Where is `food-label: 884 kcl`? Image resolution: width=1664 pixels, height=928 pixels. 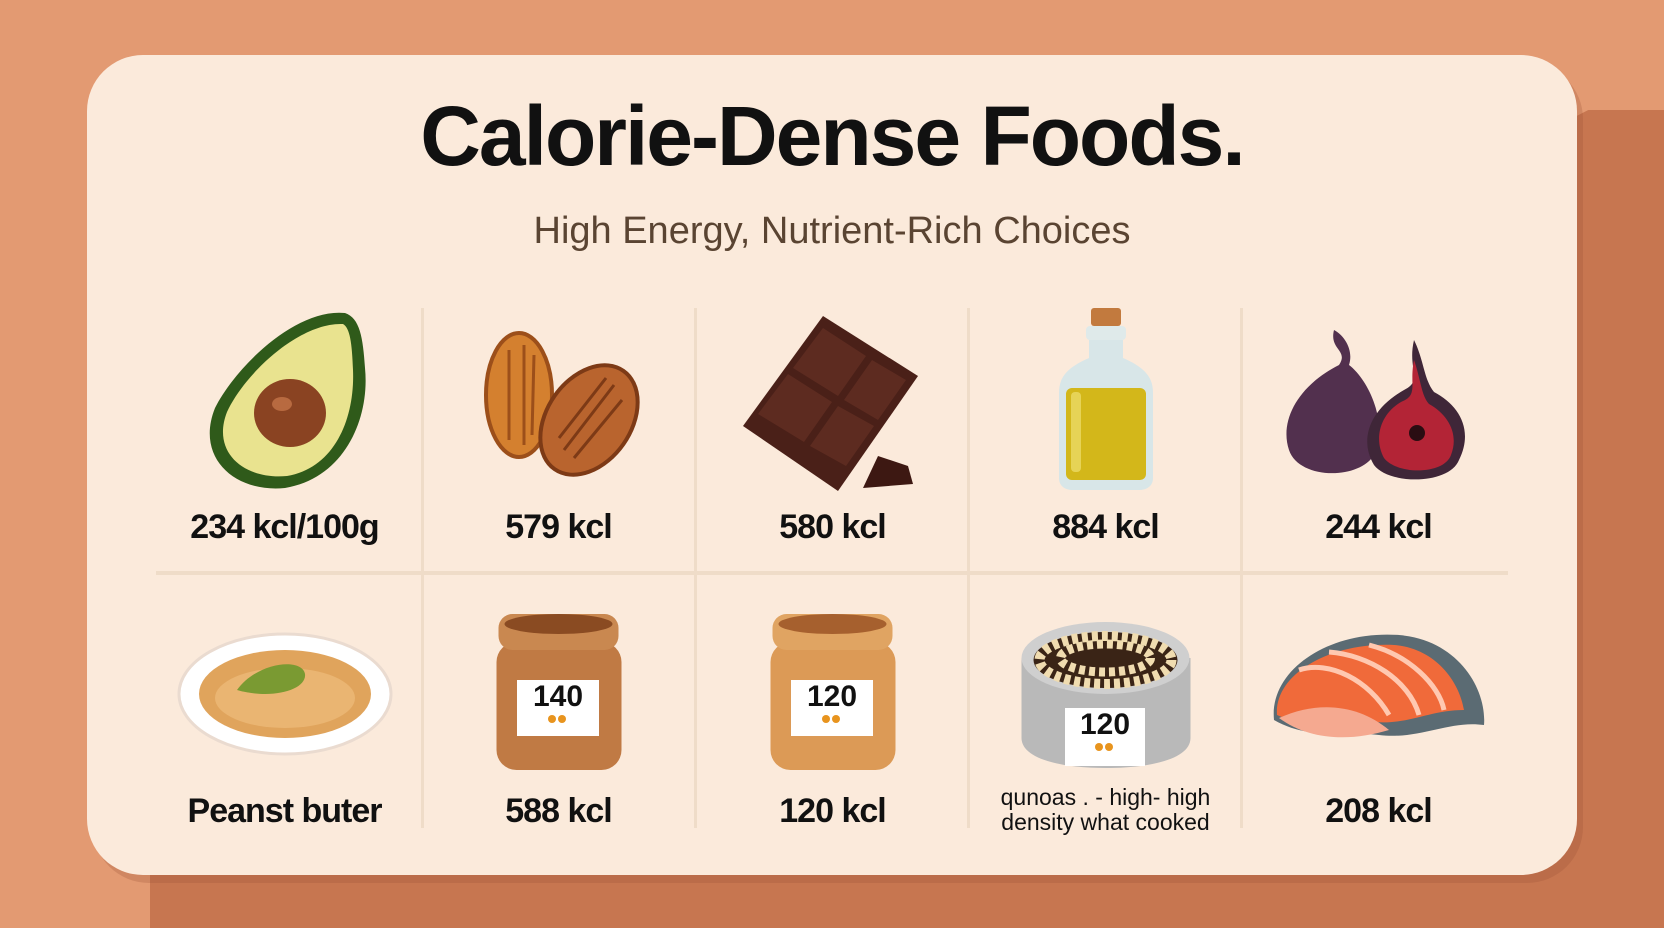 food-label: 884 kcl is located at coordinates (1105, 527).